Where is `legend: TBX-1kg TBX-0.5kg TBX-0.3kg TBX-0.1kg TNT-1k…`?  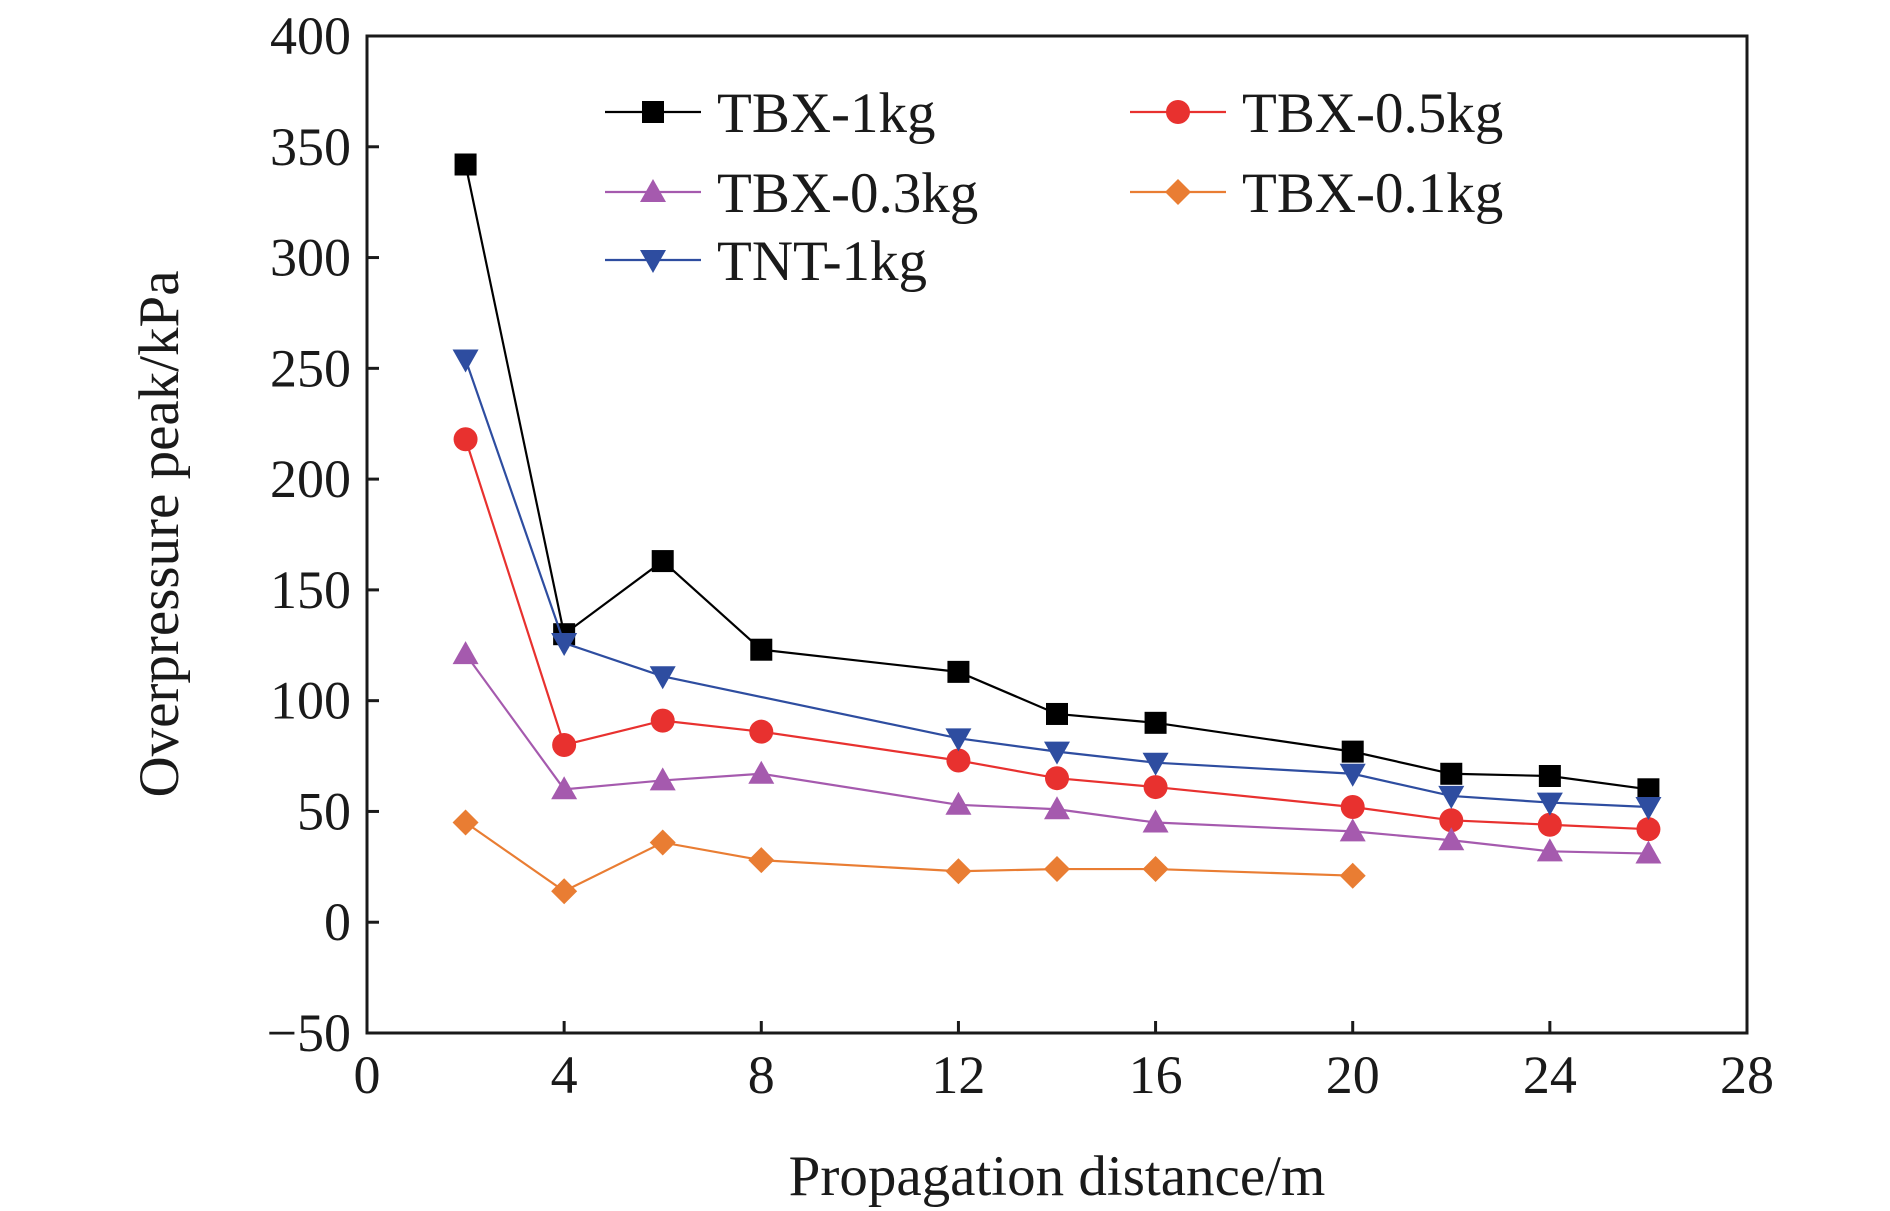 legend: TBX-1kg TBX-0.5kg TBX-0.3kg TBX-0.1kg TNT-1k… is located at coordinates (1054, 187).